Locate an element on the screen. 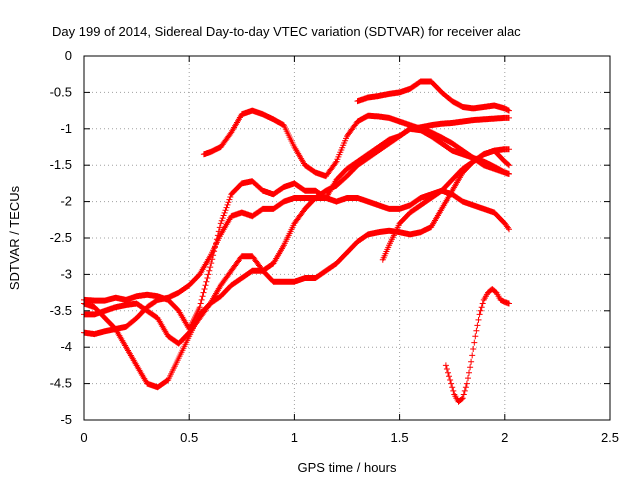 This screenshot has width=640, height=480. x-tick-label: 1 is located at coordinates (294, 437).